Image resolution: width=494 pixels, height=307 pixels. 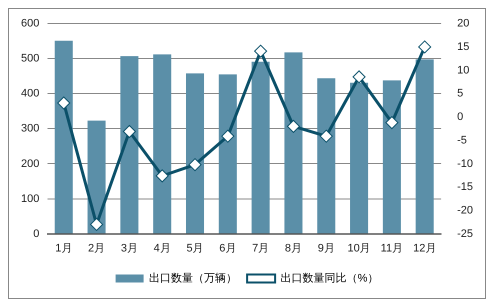 What do you see at coordinates (30, 24) in the screenshot?
I see `y-tick-label: 600` at bounding box center [30, 24].